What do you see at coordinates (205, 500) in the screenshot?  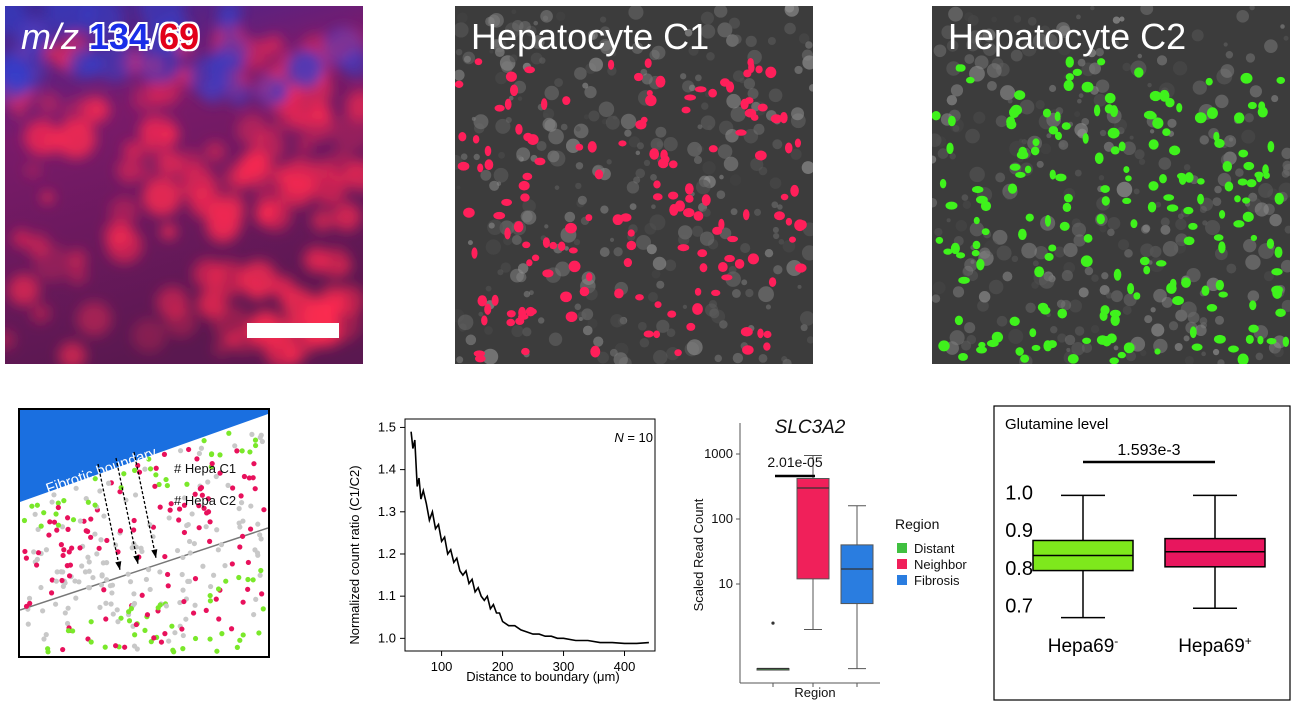 I see `legend-hepa-c2: # Hepa C2` at bounding box center [205, 500].